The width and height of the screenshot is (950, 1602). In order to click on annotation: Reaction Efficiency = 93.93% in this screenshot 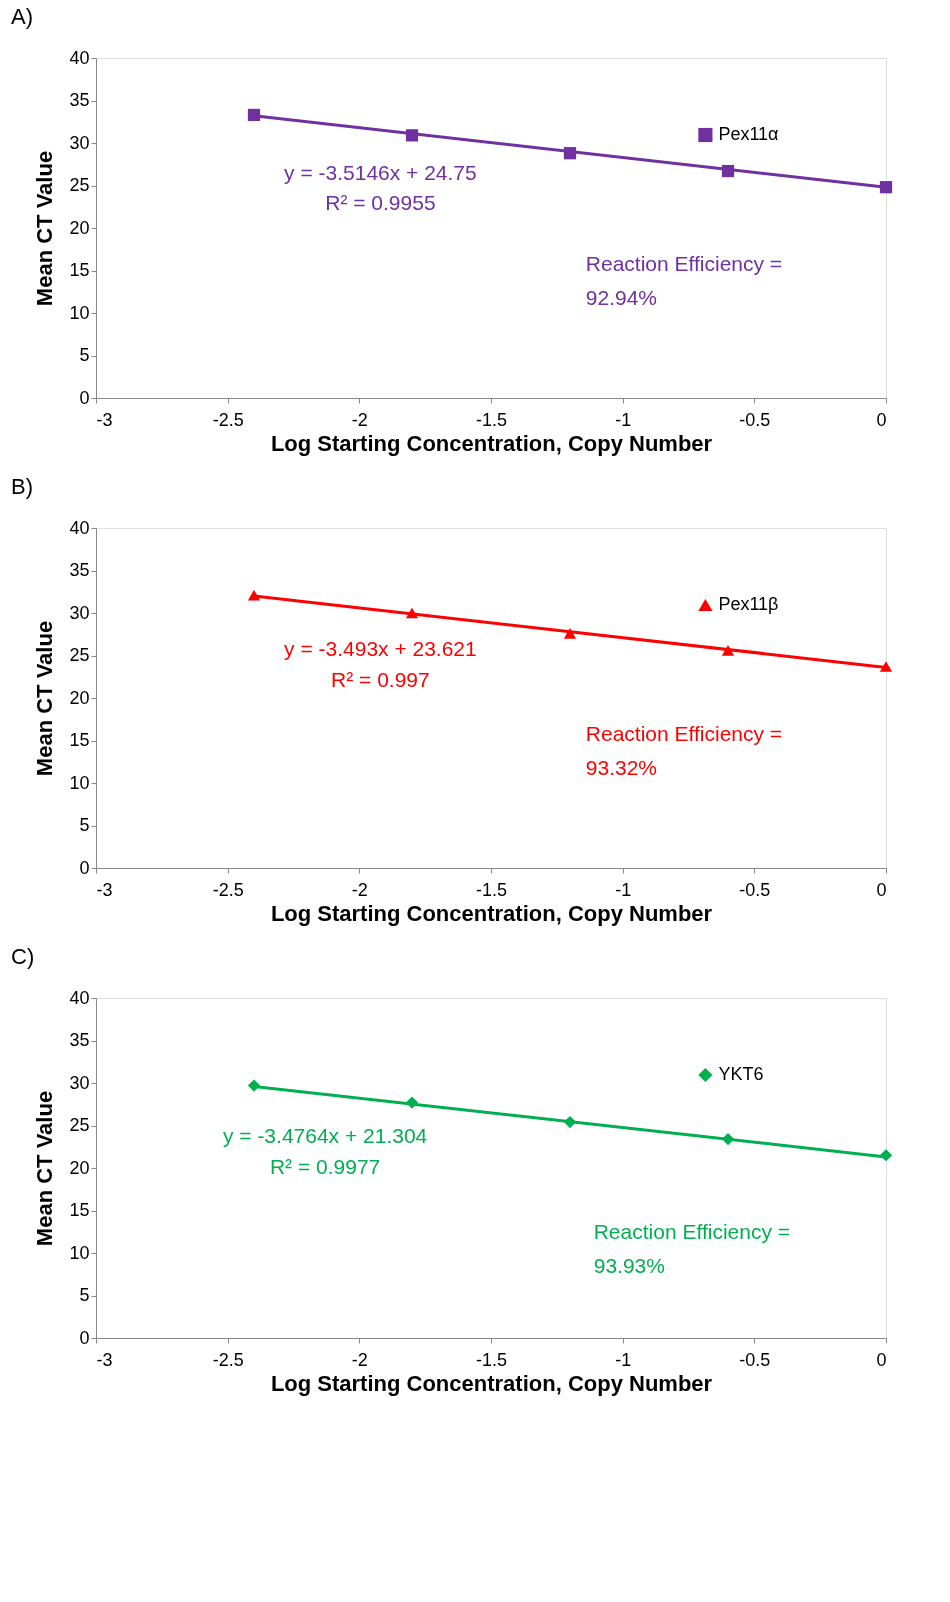, I will do `click(692, 1248)`.